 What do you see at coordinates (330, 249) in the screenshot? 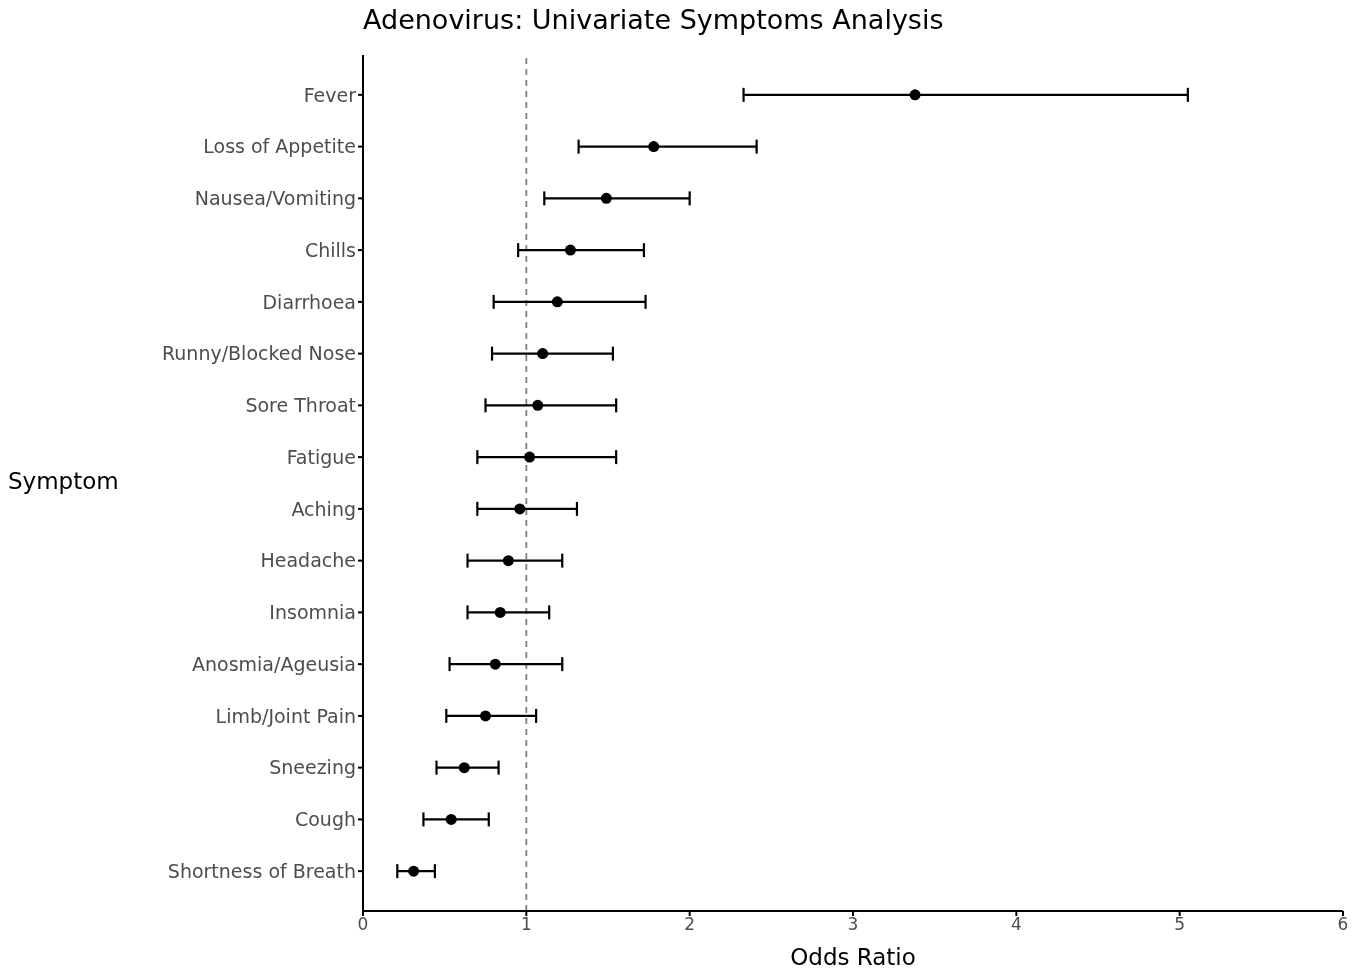
I see `y-tick-label: Chills` at bounding box center [330, 249].